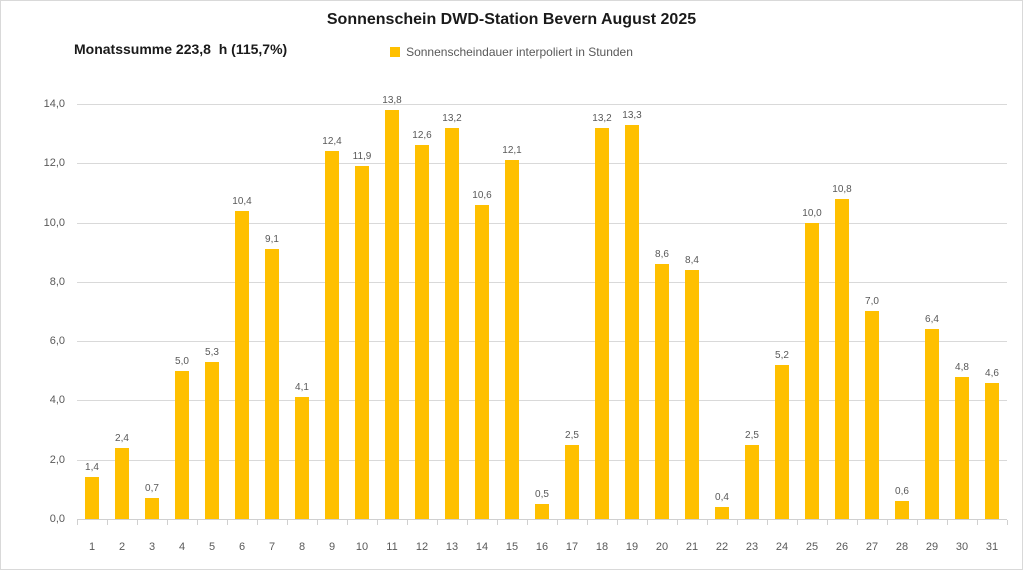  I want to click on x-axis-label: 2, so click(122, 547).